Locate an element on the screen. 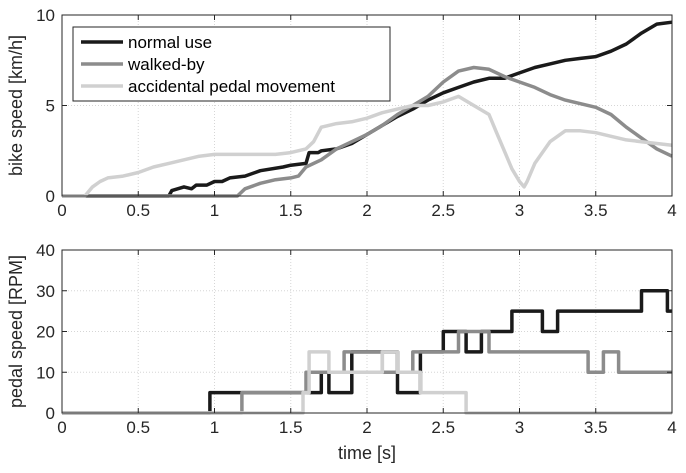  pedal-speed-y-tick-label: 40 is located at coordinates (45, 250).